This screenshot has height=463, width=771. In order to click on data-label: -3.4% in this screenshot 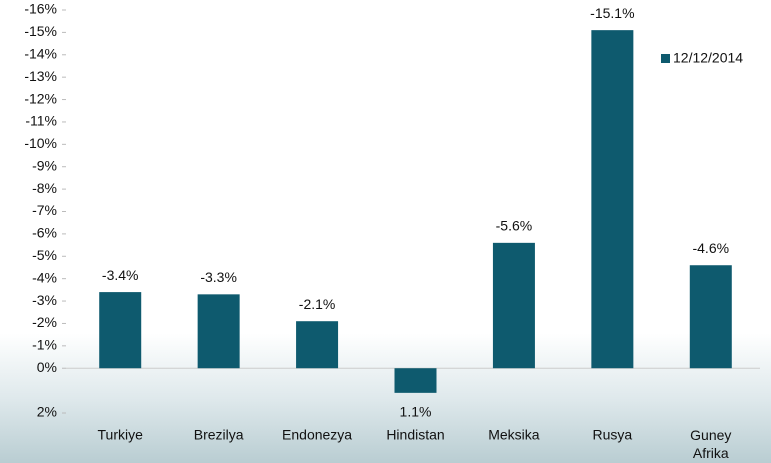, I will do `click(120, 275)`.